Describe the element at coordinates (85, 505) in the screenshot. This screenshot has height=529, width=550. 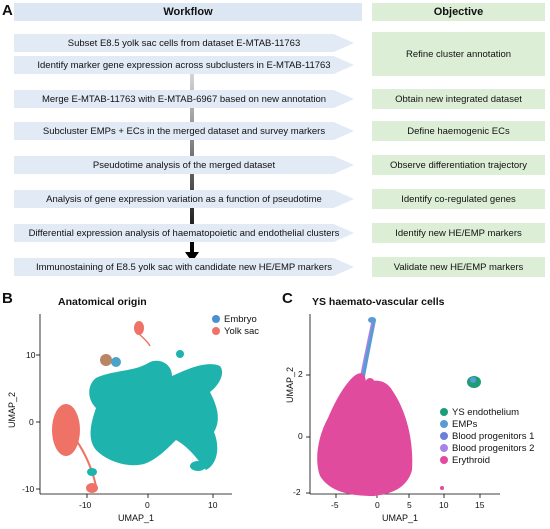
I see `plot-b-xtick-neg10: -10` at that location.